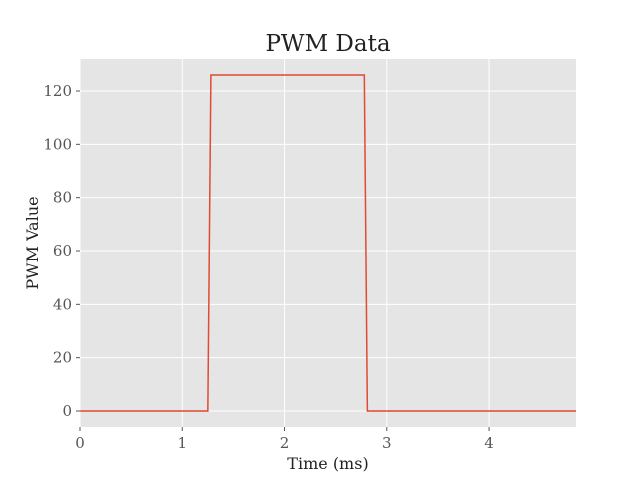 The height and width of the screenshot is (480, 640). I want to click on y-tick-label: 80, so click(62, 198).